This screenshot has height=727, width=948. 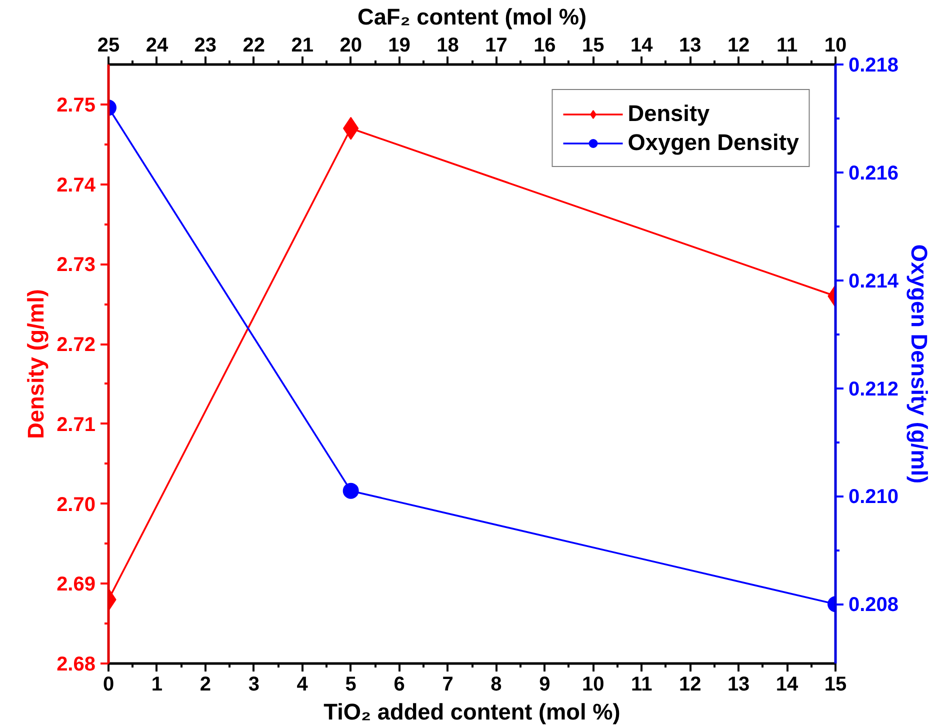 What do you see at coordinates (919, 364) in the screenshot?
I see `y2-axis-title: Oxygen Density (g/ml)` at bounding box center [919, 364].